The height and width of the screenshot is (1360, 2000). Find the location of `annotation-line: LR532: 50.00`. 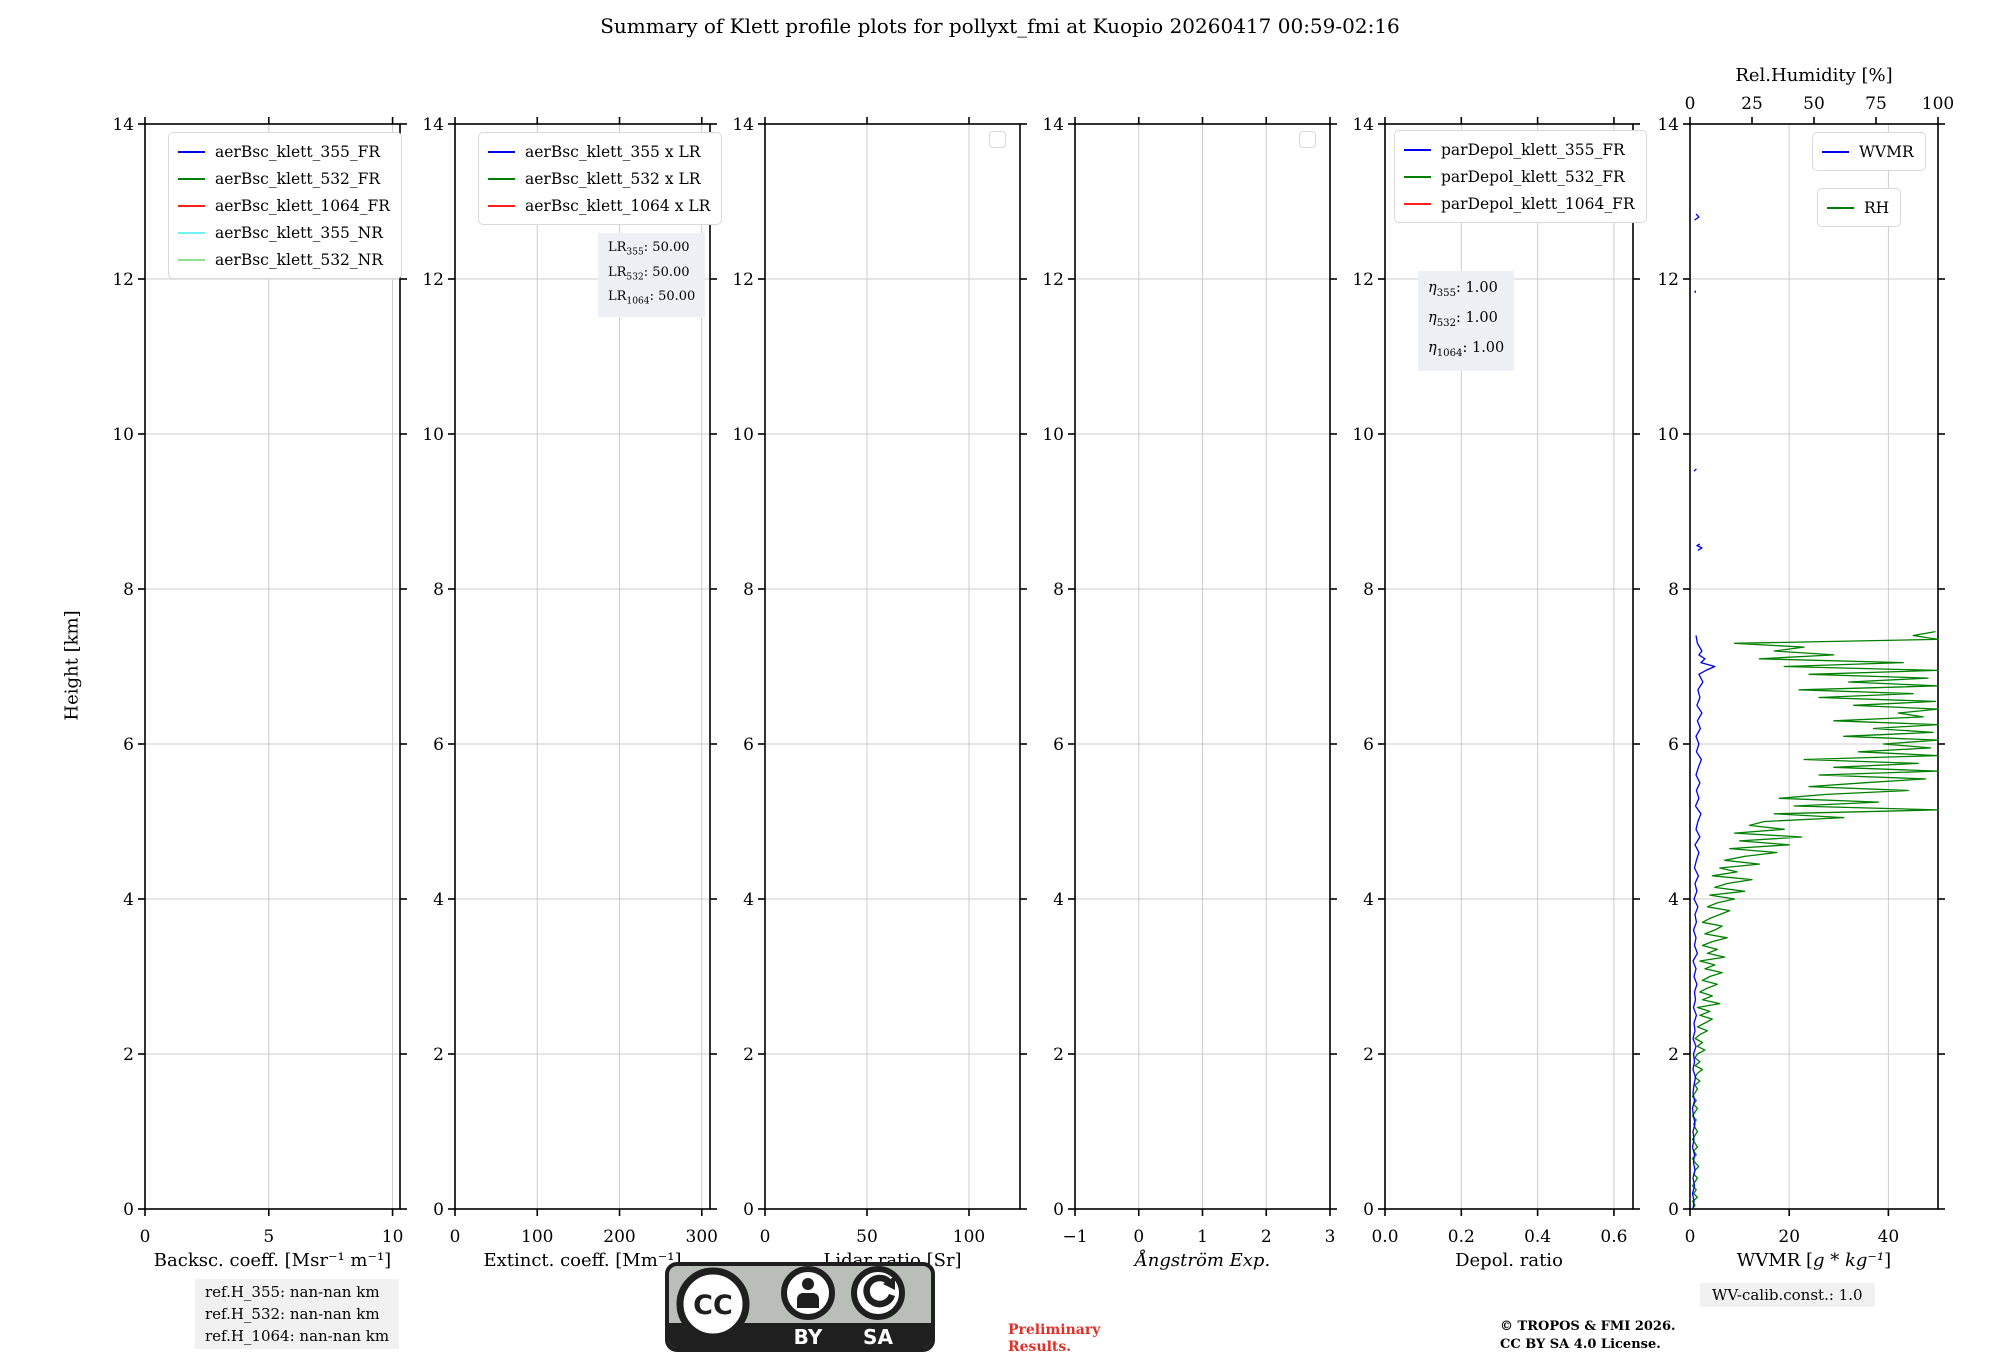

annotation-line: LR532: 50.00 is located at coordinates (649, 273).